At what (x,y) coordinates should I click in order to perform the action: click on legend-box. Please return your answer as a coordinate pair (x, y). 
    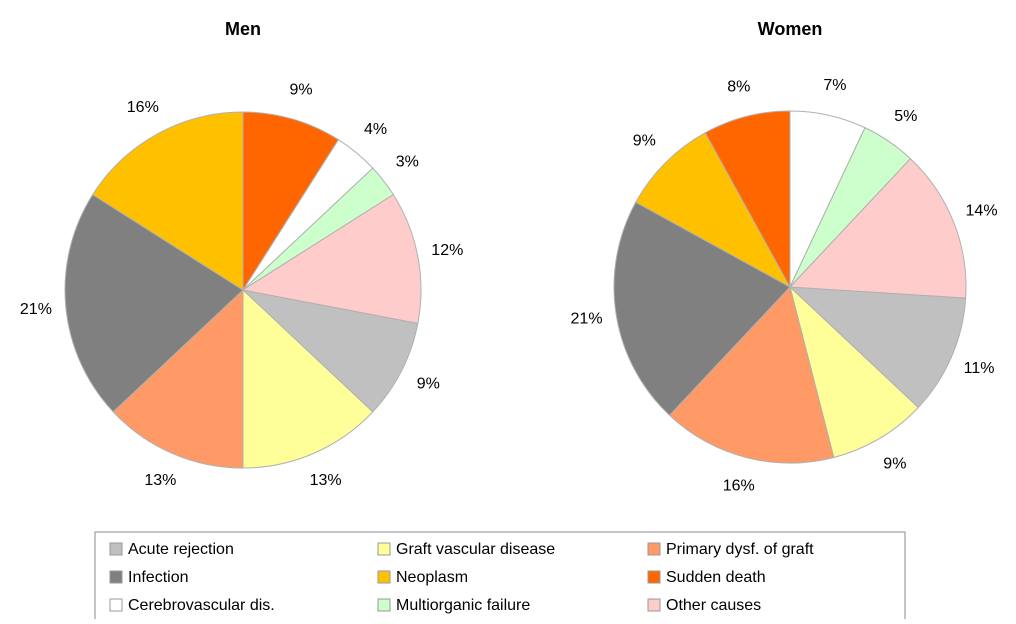
    Looking at the image, I should click on (500, 577).